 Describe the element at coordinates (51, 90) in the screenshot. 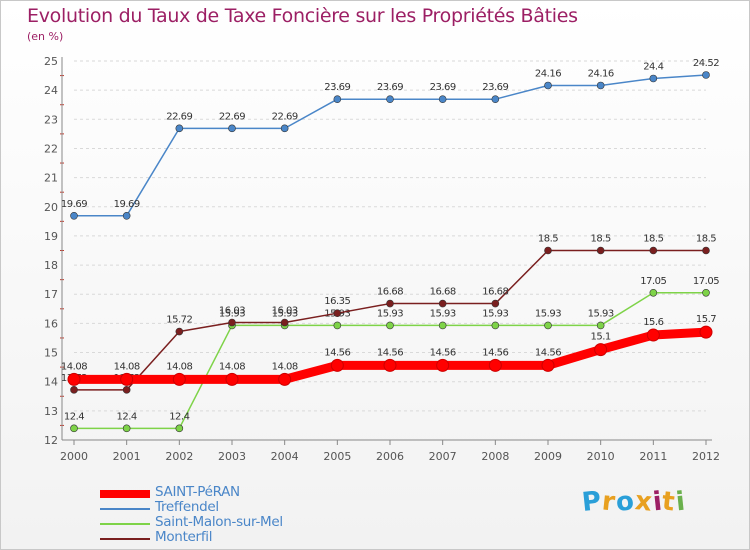

I see `y-tick-label: 24` at that location.